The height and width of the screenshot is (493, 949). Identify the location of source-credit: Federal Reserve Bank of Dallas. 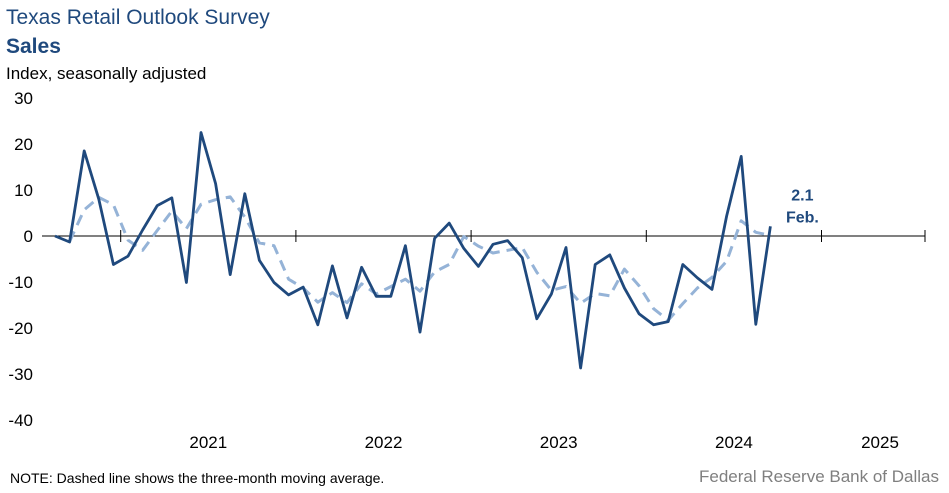
(818, 476).